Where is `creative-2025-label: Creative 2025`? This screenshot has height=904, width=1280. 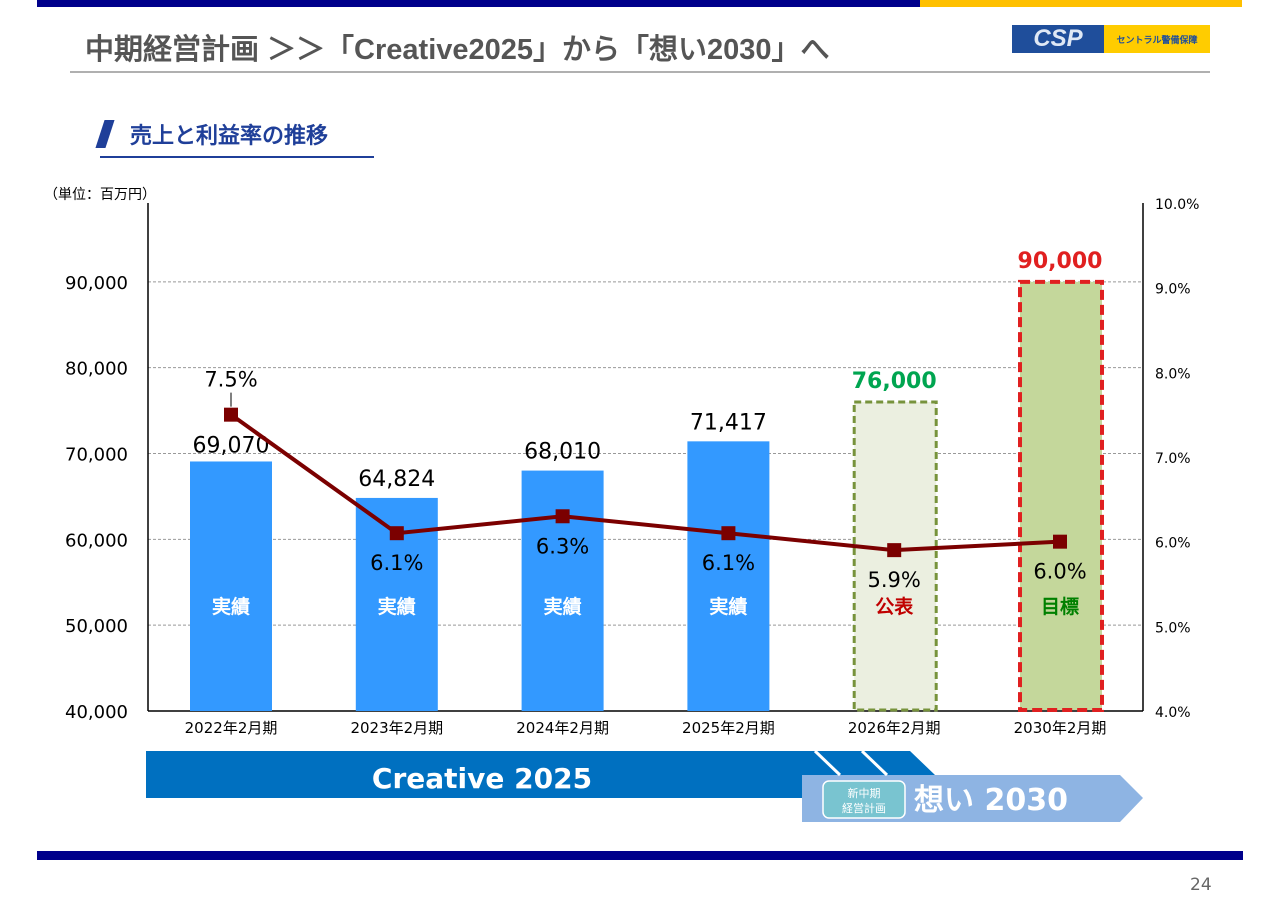 creative-2025-label: Creative 2025 is located at coordinates (482, 778).